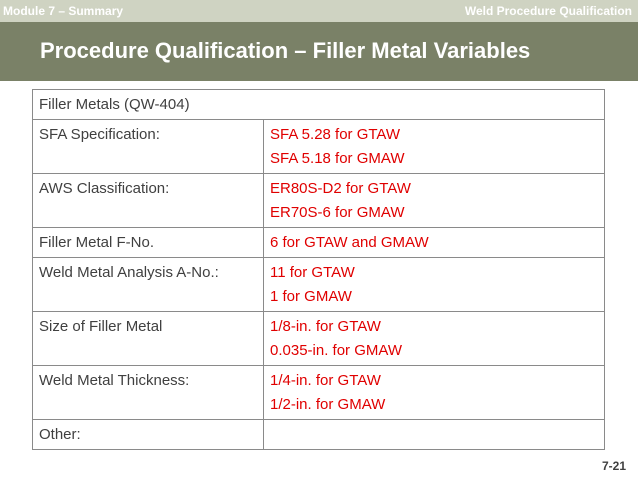 The height and width of the screenshot is (478, 638). I want to click on module-label: Module 7 – Summary, so click(63, 11).